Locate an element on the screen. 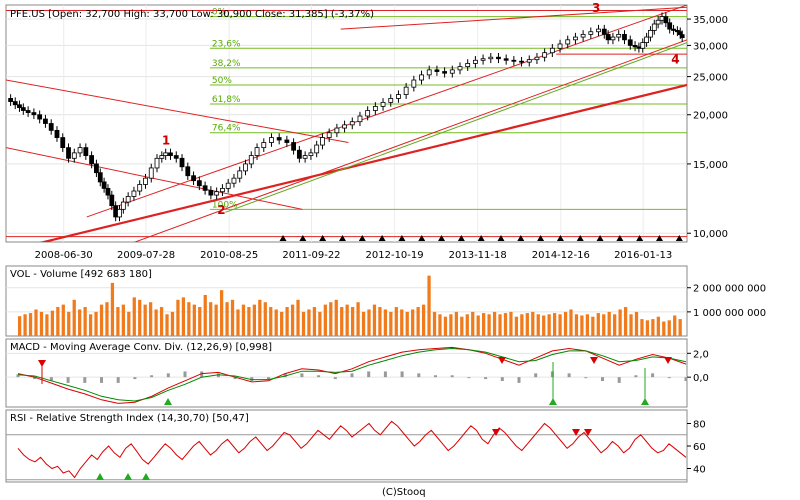 This screenshot has height=500, width=800. fib-level-label: 23,6% is located at coordinates (226, 44).